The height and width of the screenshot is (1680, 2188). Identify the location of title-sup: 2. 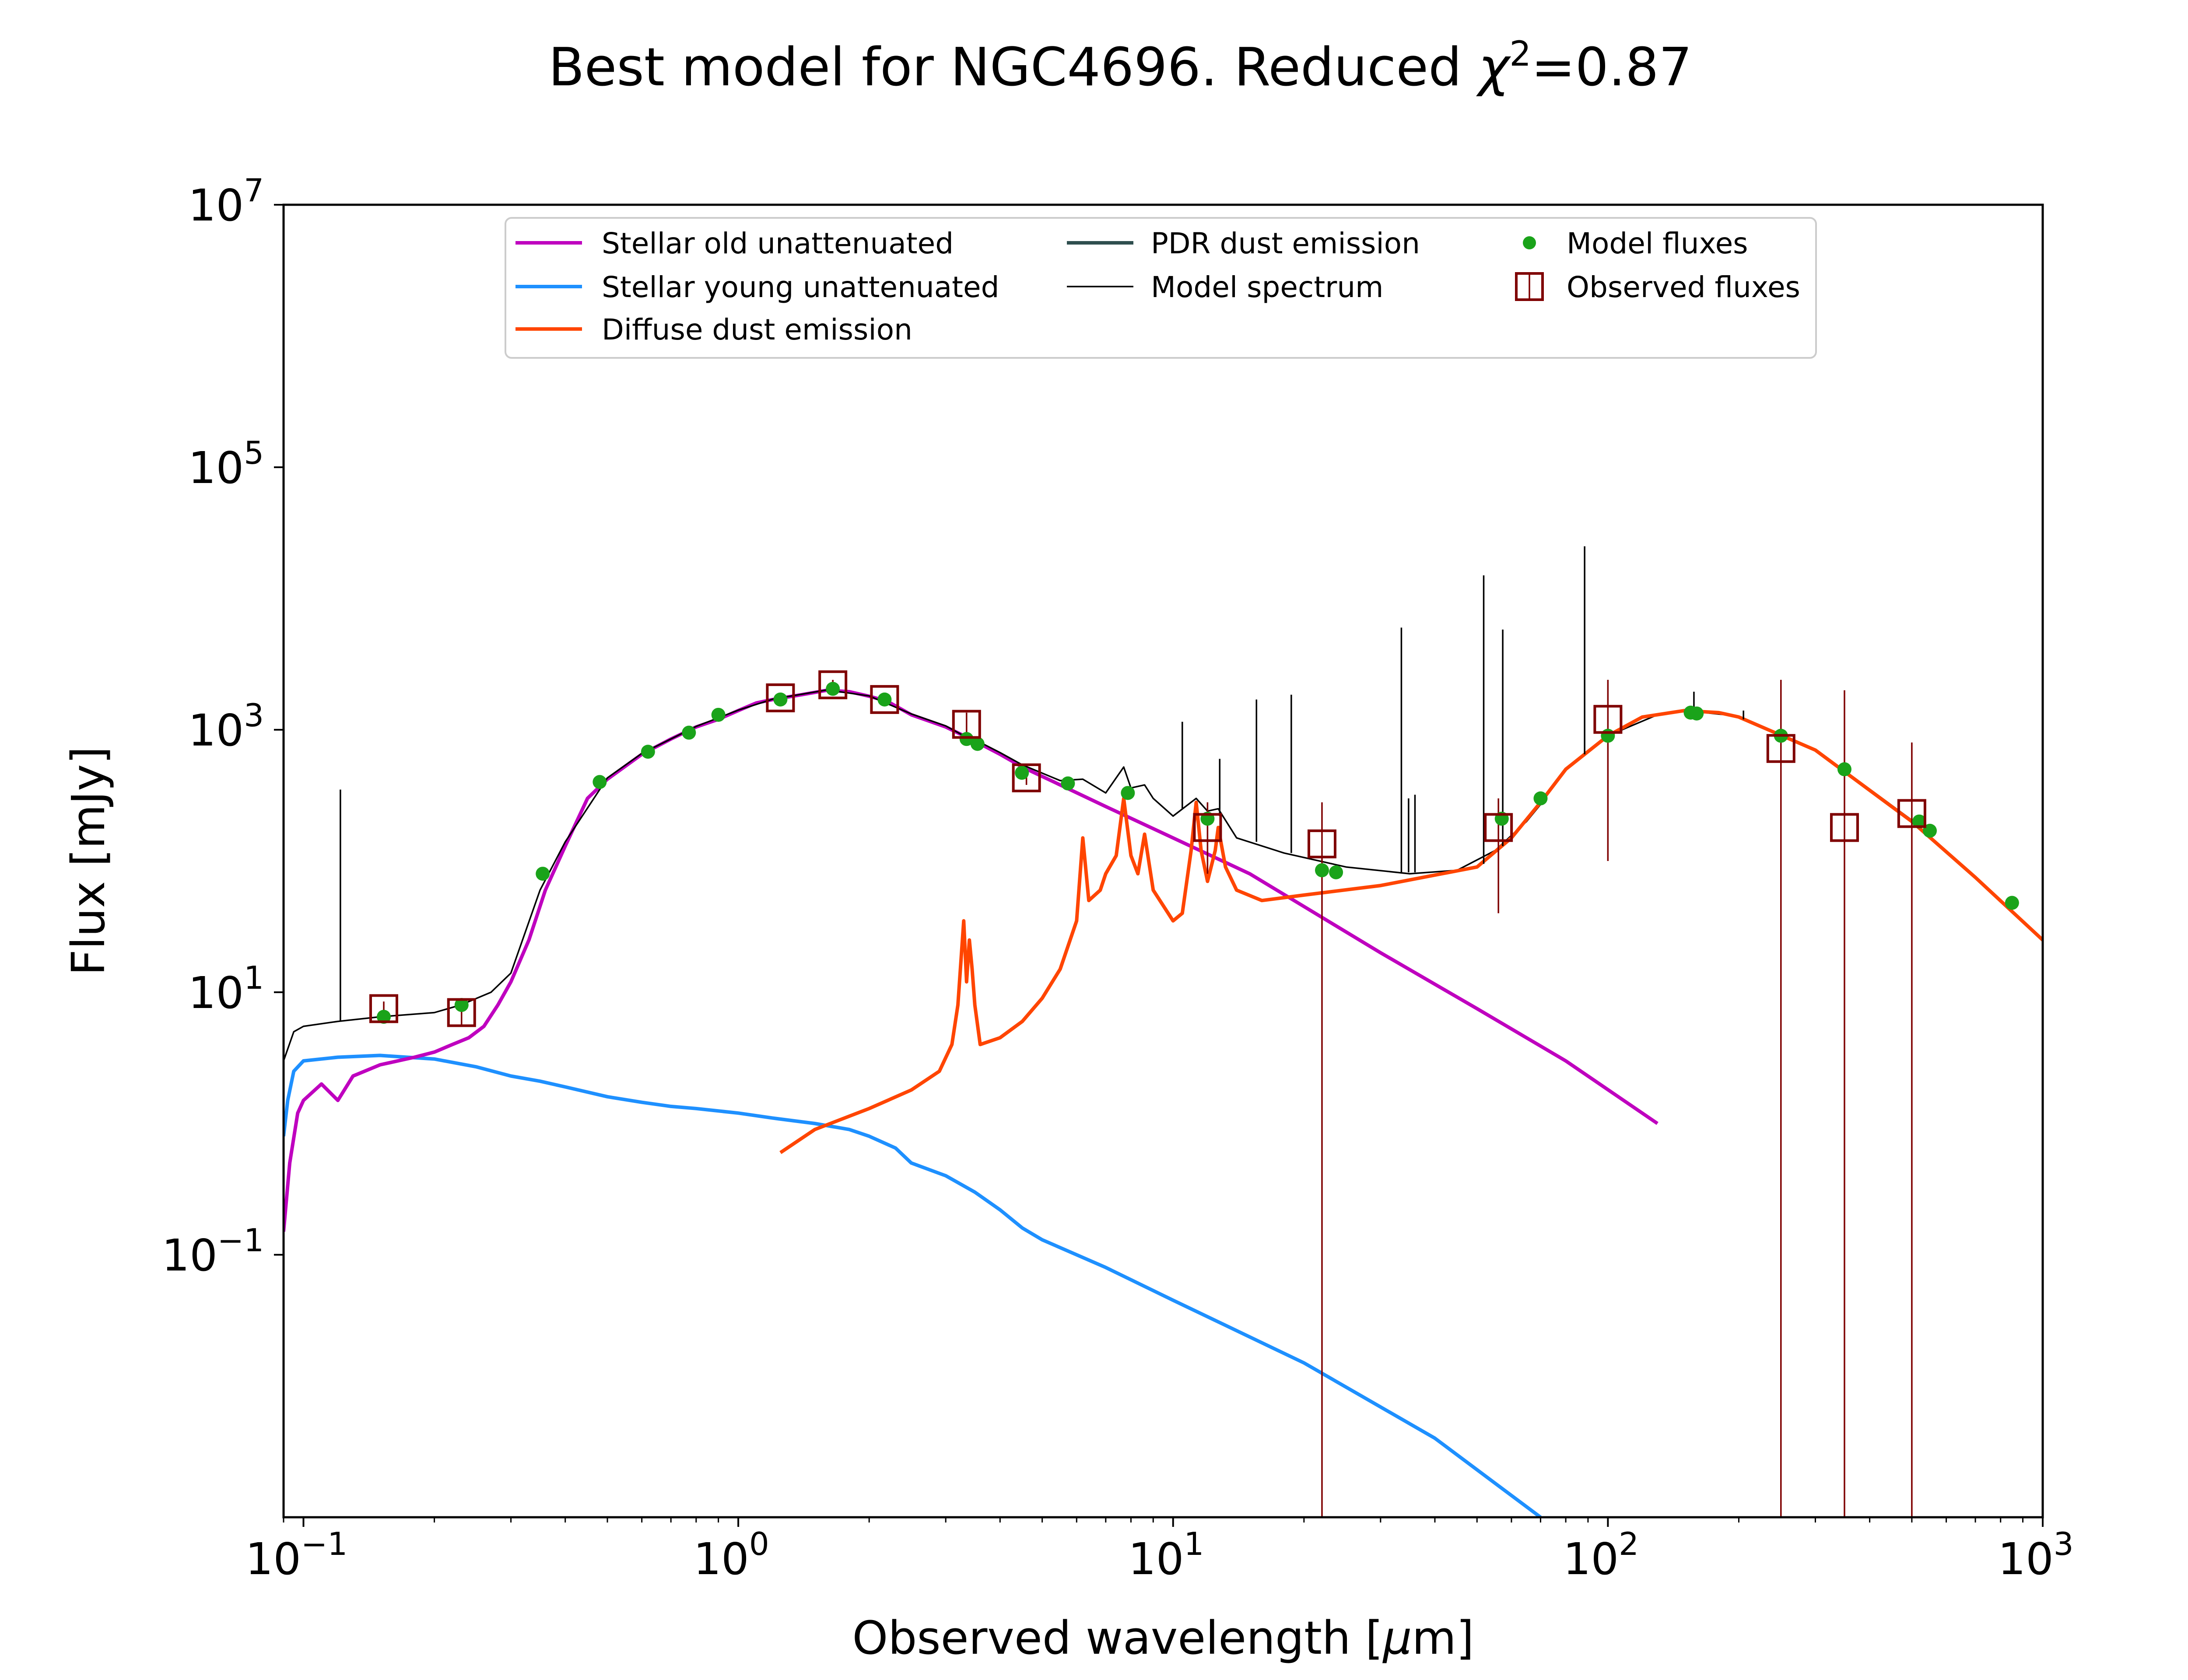
(1520, 54).